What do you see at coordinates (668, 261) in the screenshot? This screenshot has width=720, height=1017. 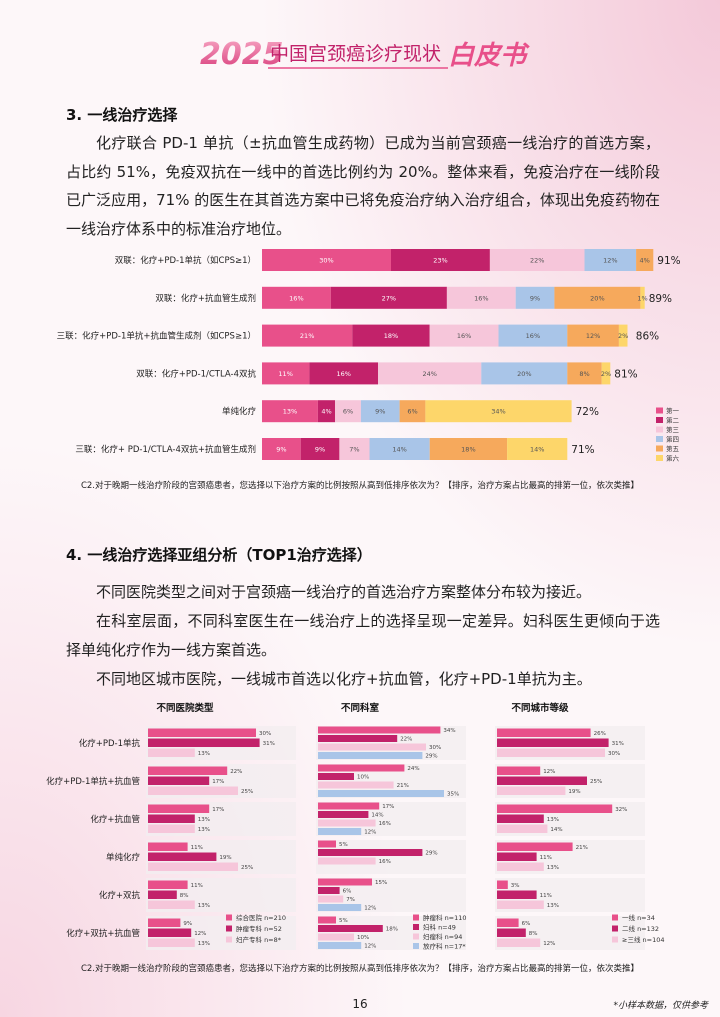 I see `total-label: 91%` at bounding box center [668, 261].